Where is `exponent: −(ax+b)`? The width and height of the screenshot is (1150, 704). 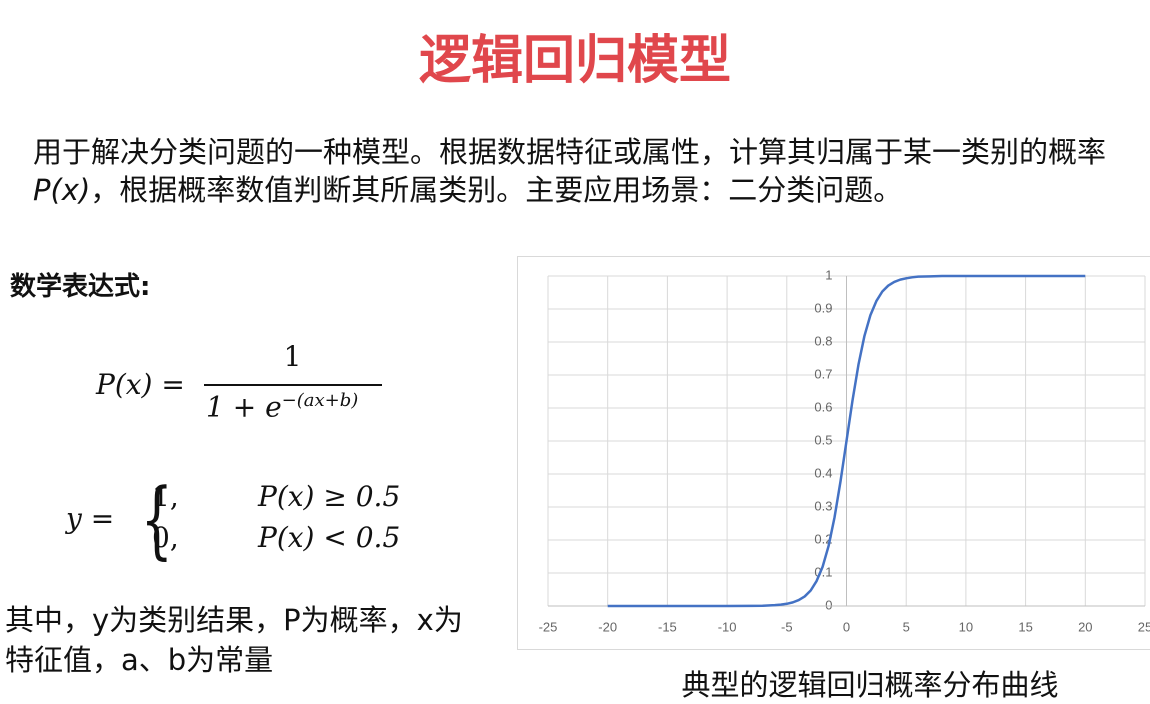 exponent: −(ax+b) is located at coordinates (320, 400).